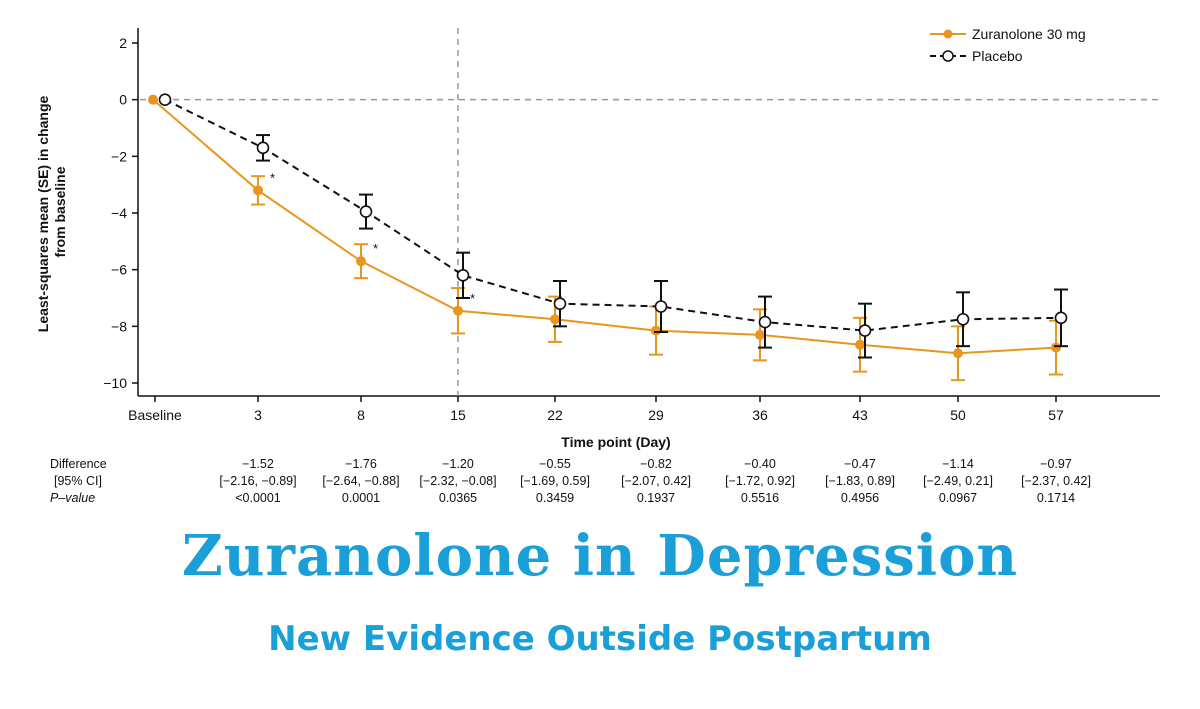 This screenshot has height=709, width=1200. I want to click on table-difference-cell: −1.76, so click(361, 464).